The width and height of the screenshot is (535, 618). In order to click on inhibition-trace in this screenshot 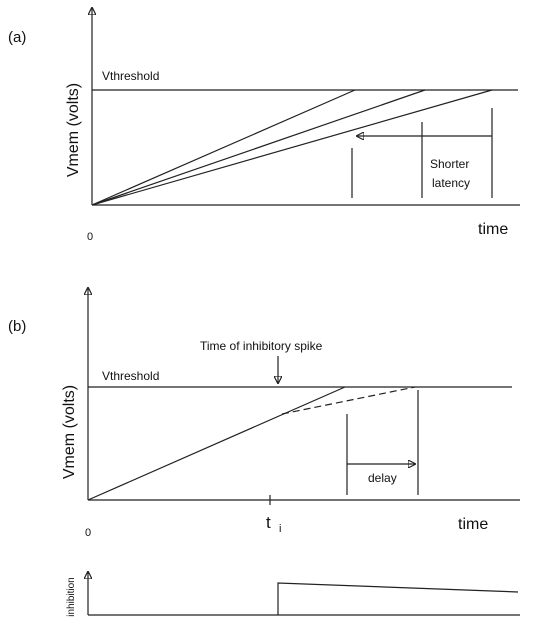, I will do `click(398, 598)`.